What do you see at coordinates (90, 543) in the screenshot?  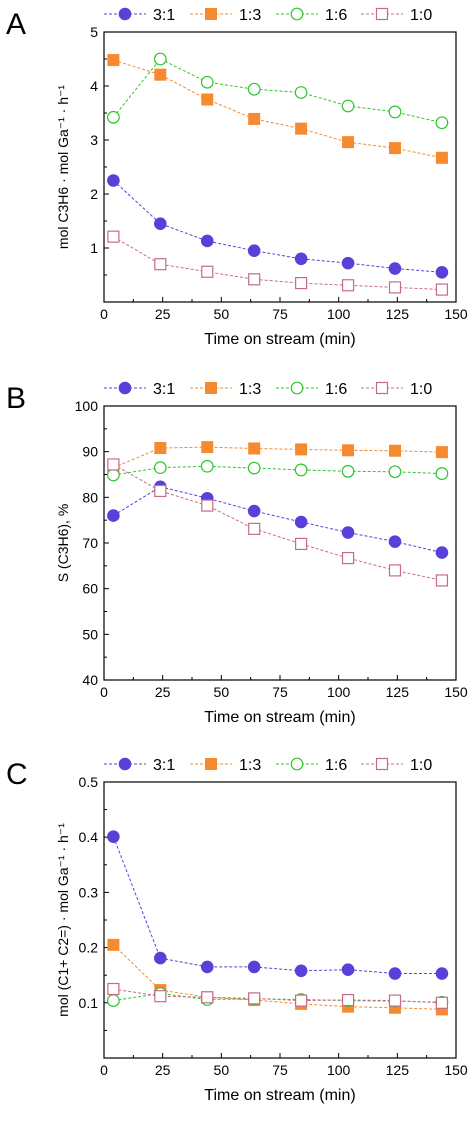 I see `y-tick-label: 70` at bounding box center [90, 543].